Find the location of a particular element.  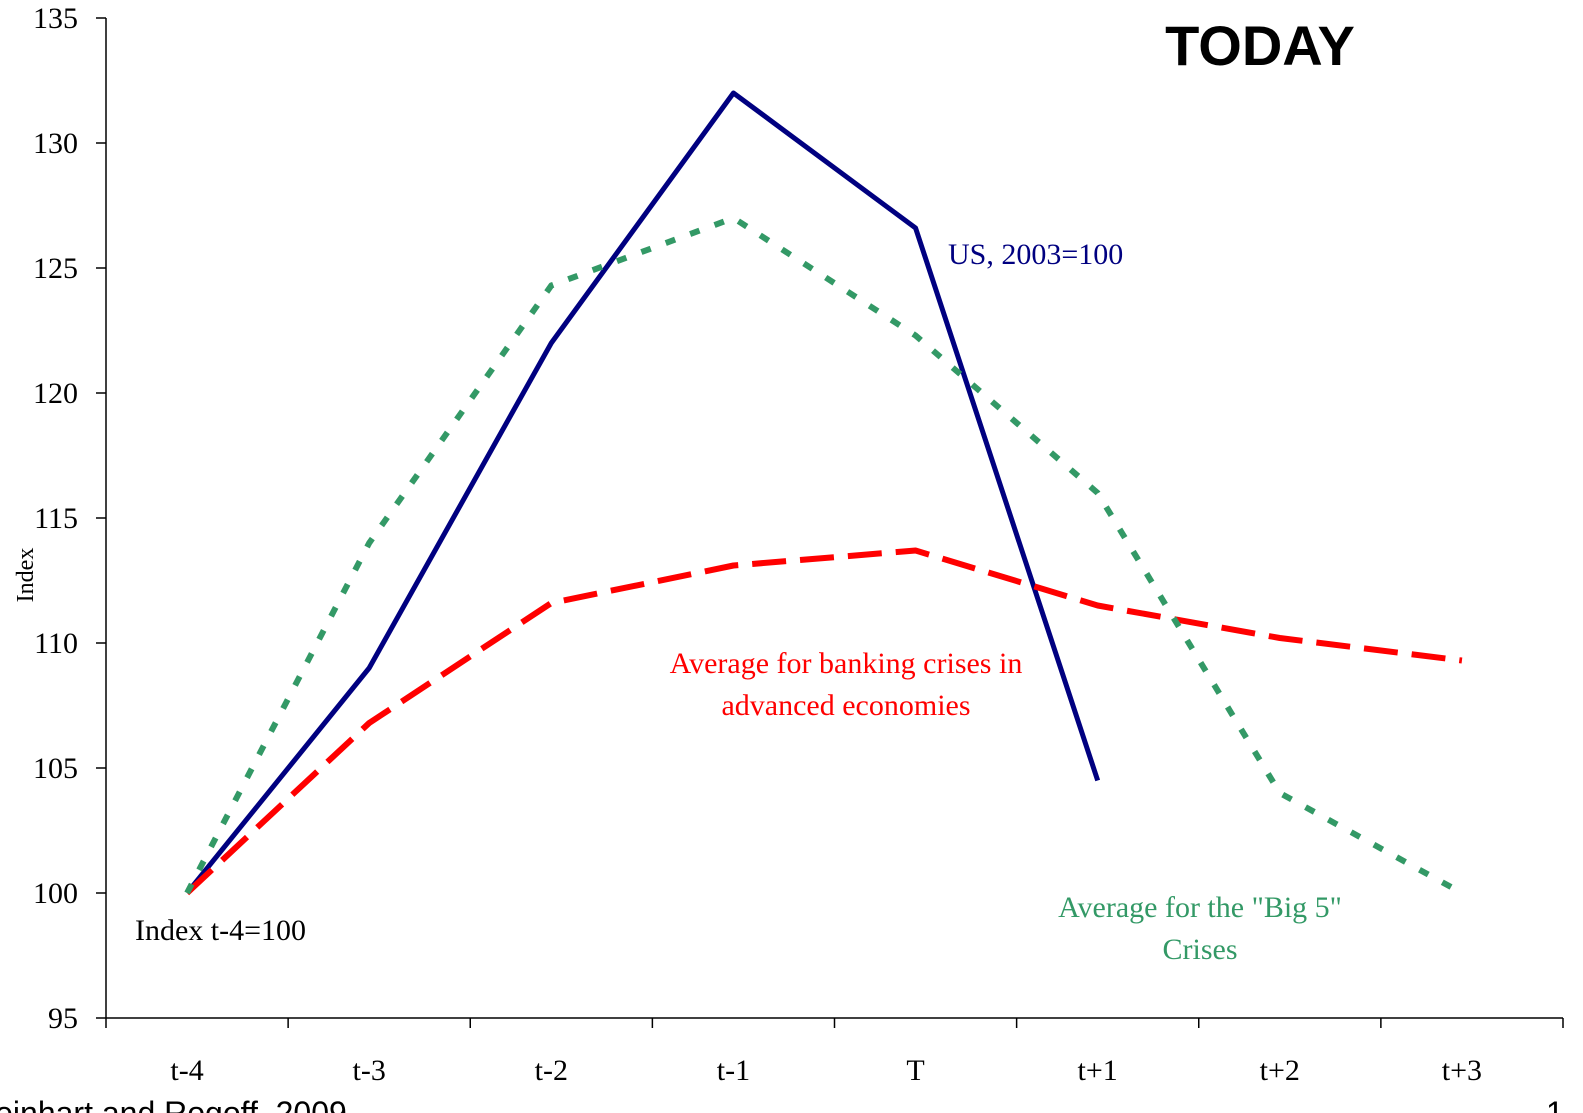

y-tick-label: 125 is located at coordinates (55, 268).